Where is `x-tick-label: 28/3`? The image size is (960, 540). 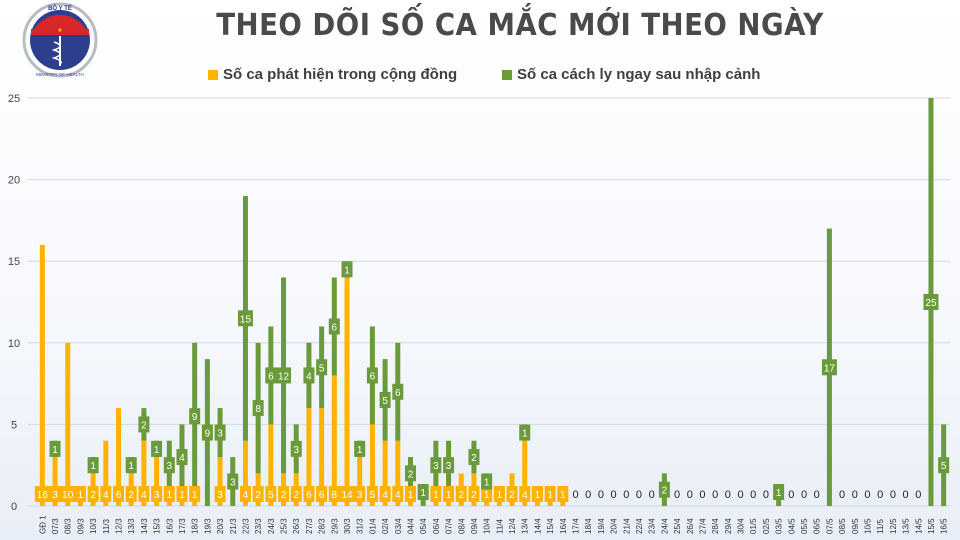 x-tick-label: 28/3 is located at coordinates (322, 526).